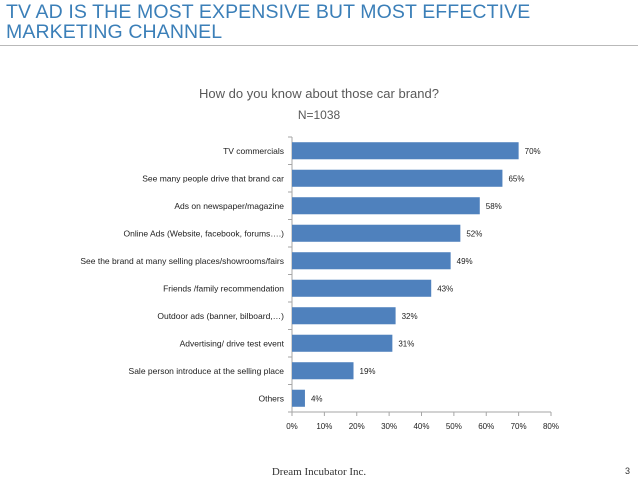 The height and width of the screenshot is (479, 638). I want to click on value-label: 19%, so click(368, 371).